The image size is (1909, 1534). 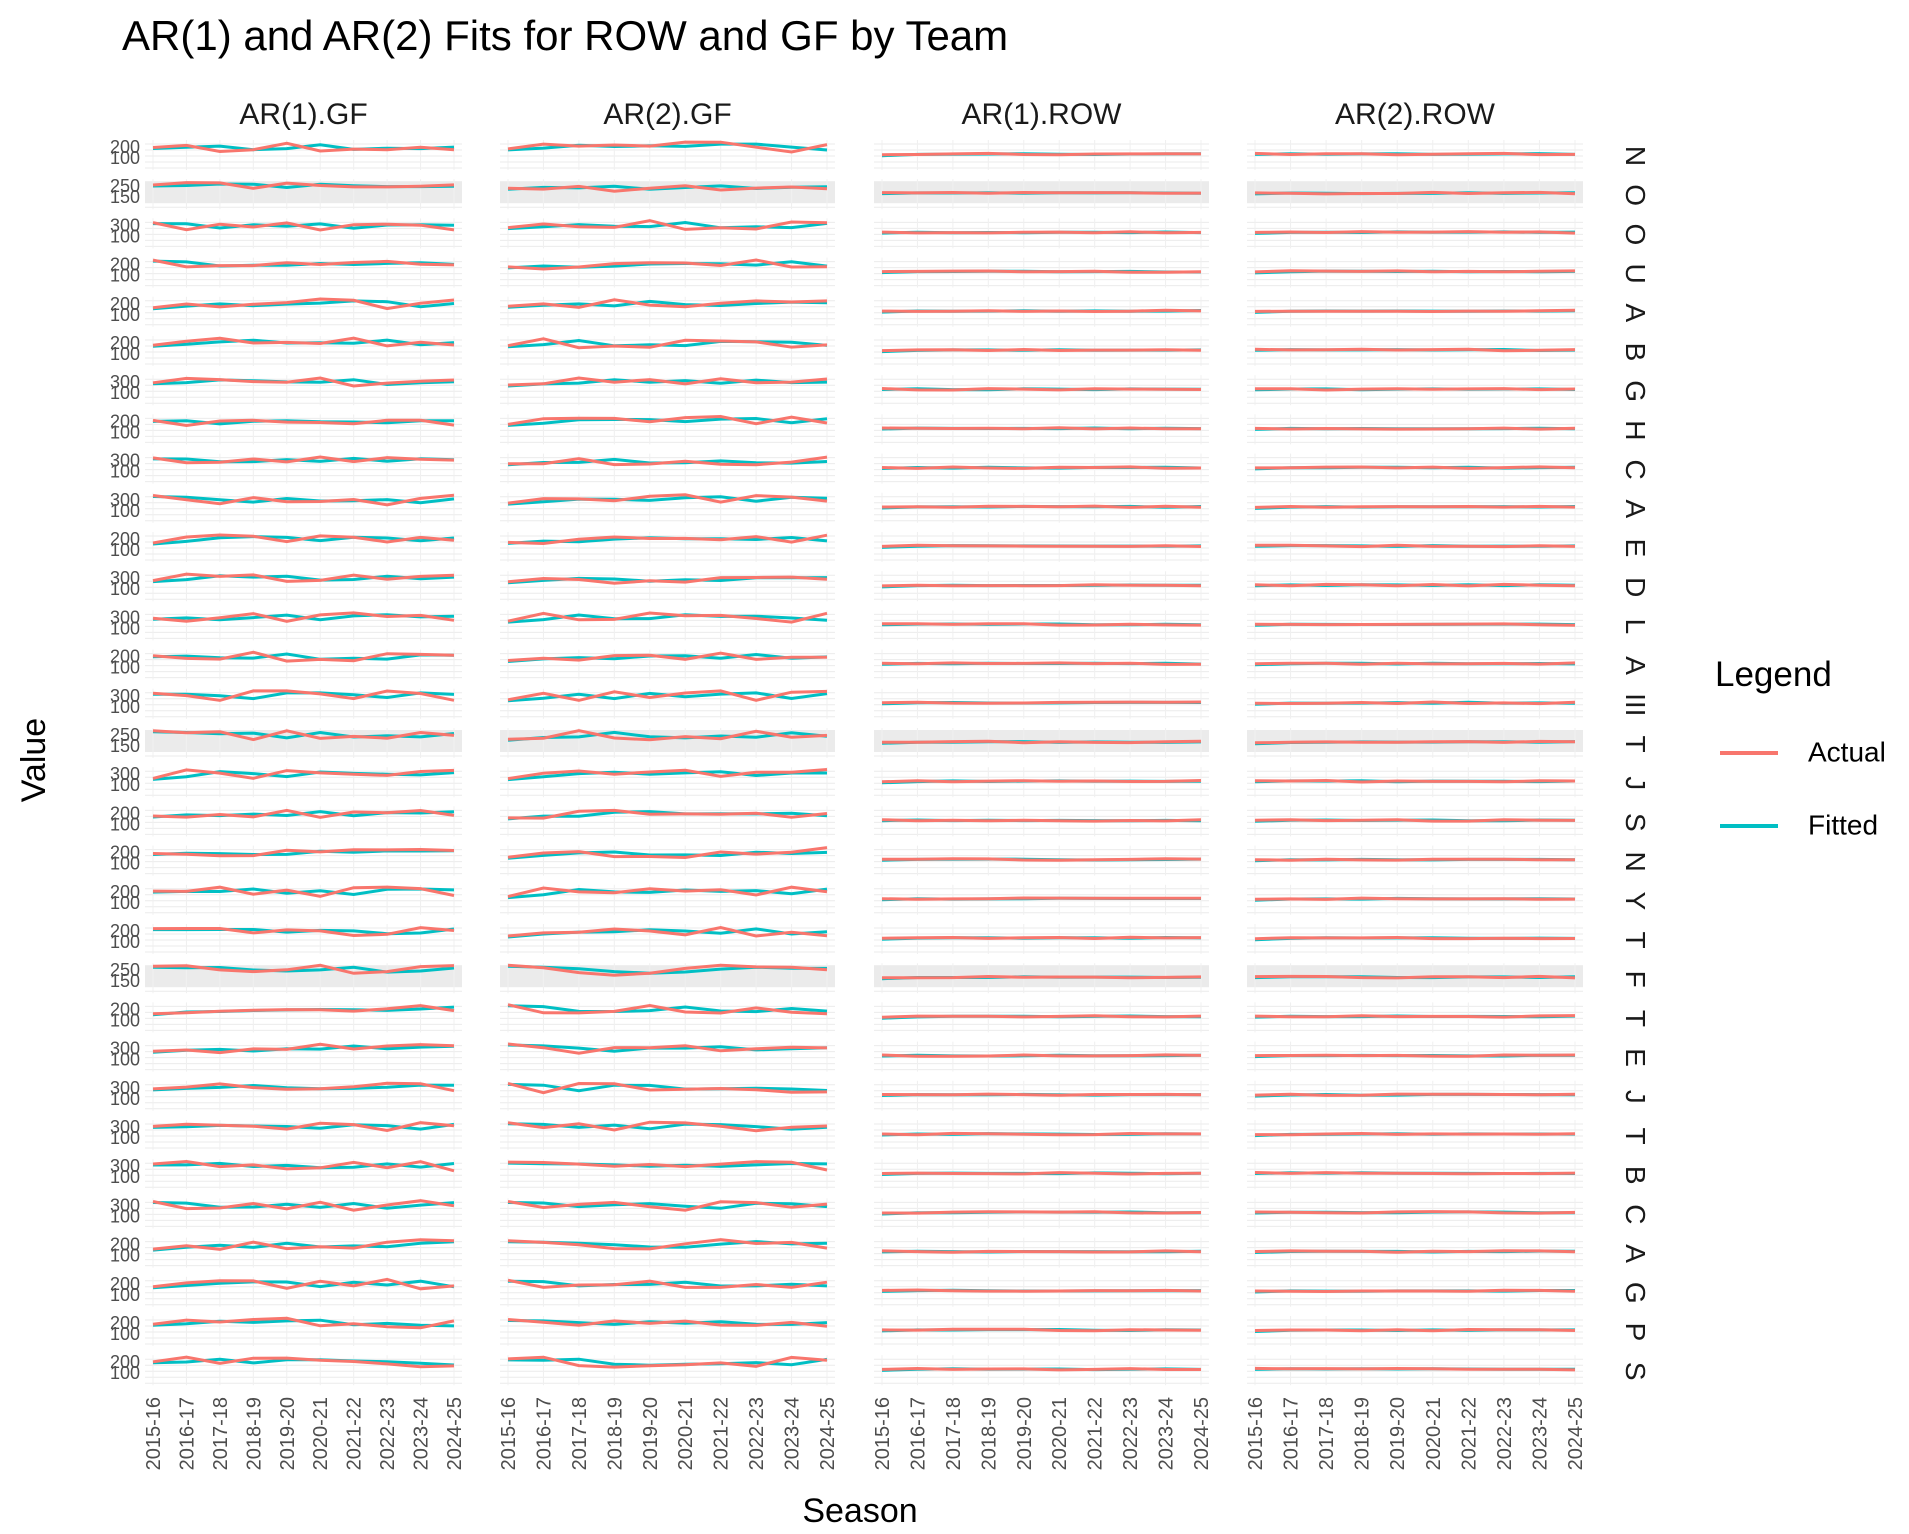 What do you see at coordinates (1635, 1135) in the screenshot?
I see `facet-row-label: T` at bounding box center [1635, 1135].